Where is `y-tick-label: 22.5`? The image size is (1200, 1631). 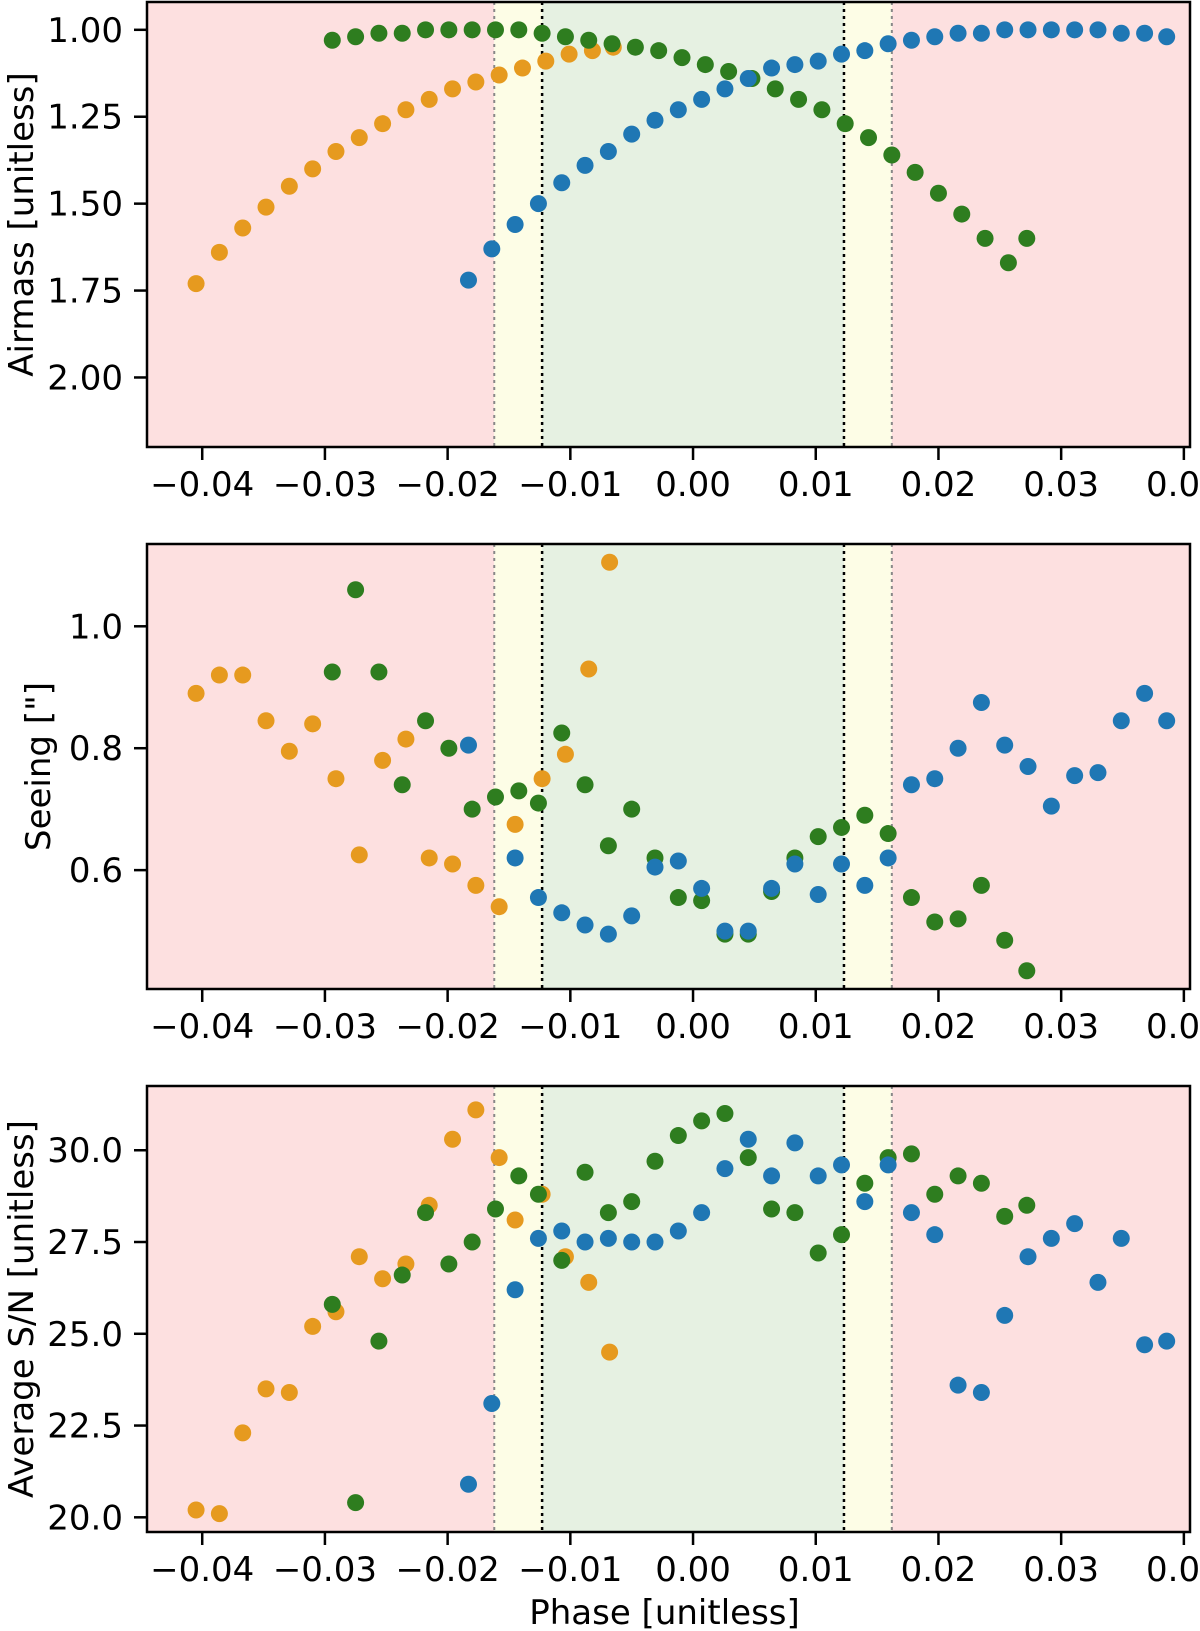 y-tick-label: 22.5 is located at coordinates (85, 1427).